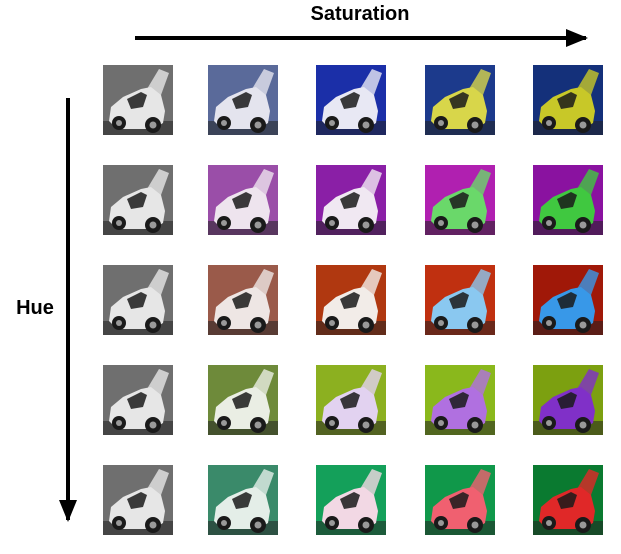 The image size is (621, 554). I want to click on y-axis-label: Hue, so click(35, 308).